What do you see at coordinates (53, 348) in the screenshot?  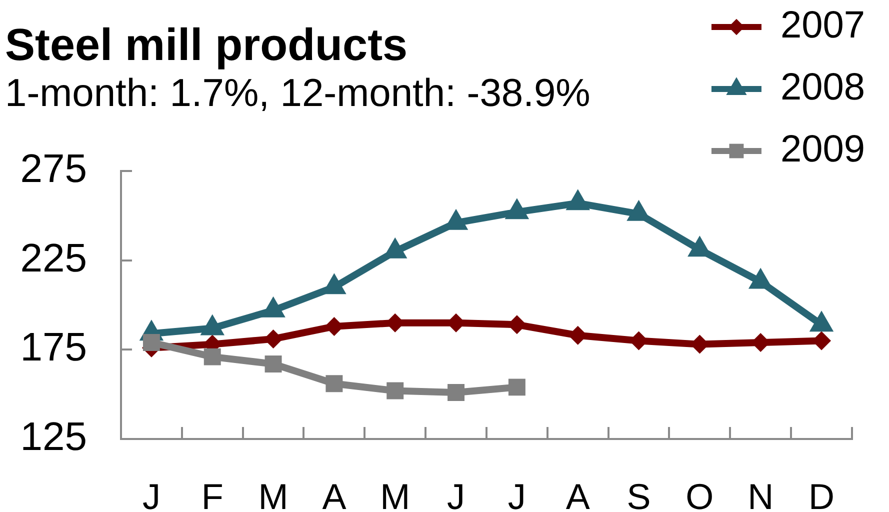 I see `y-tick-label: 175` at bounding box center [53, 348].